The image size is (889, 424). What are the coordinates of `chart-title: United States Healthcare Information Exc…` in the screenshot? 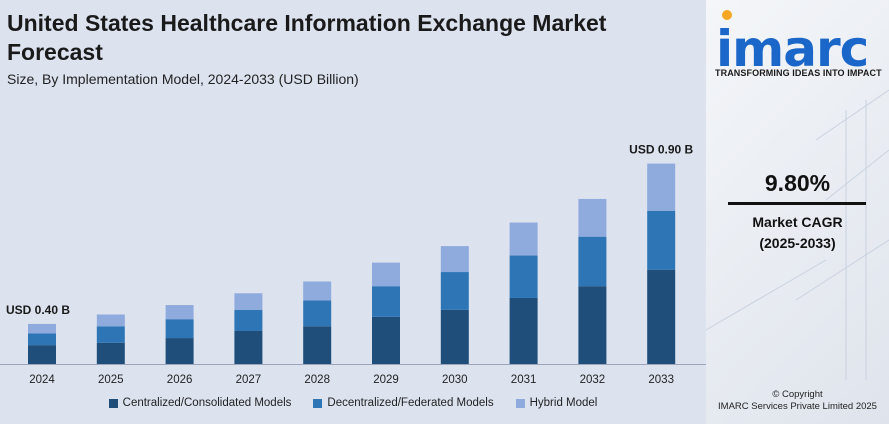 It's located at (307, 37).